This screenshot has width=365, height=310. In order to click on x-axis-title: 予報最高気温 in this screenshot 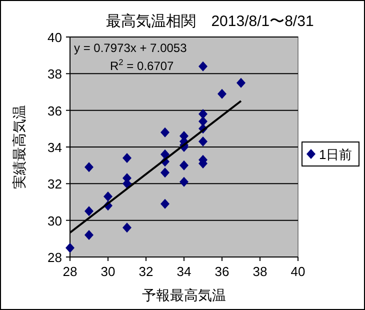, I will do `click(184, 295)`.